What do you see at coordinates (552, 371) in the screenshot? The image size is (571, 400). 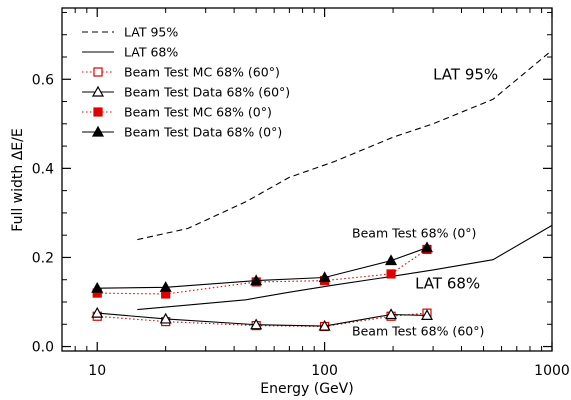 I see `x-tick-label: 1000` at bounding box center [552, 371].